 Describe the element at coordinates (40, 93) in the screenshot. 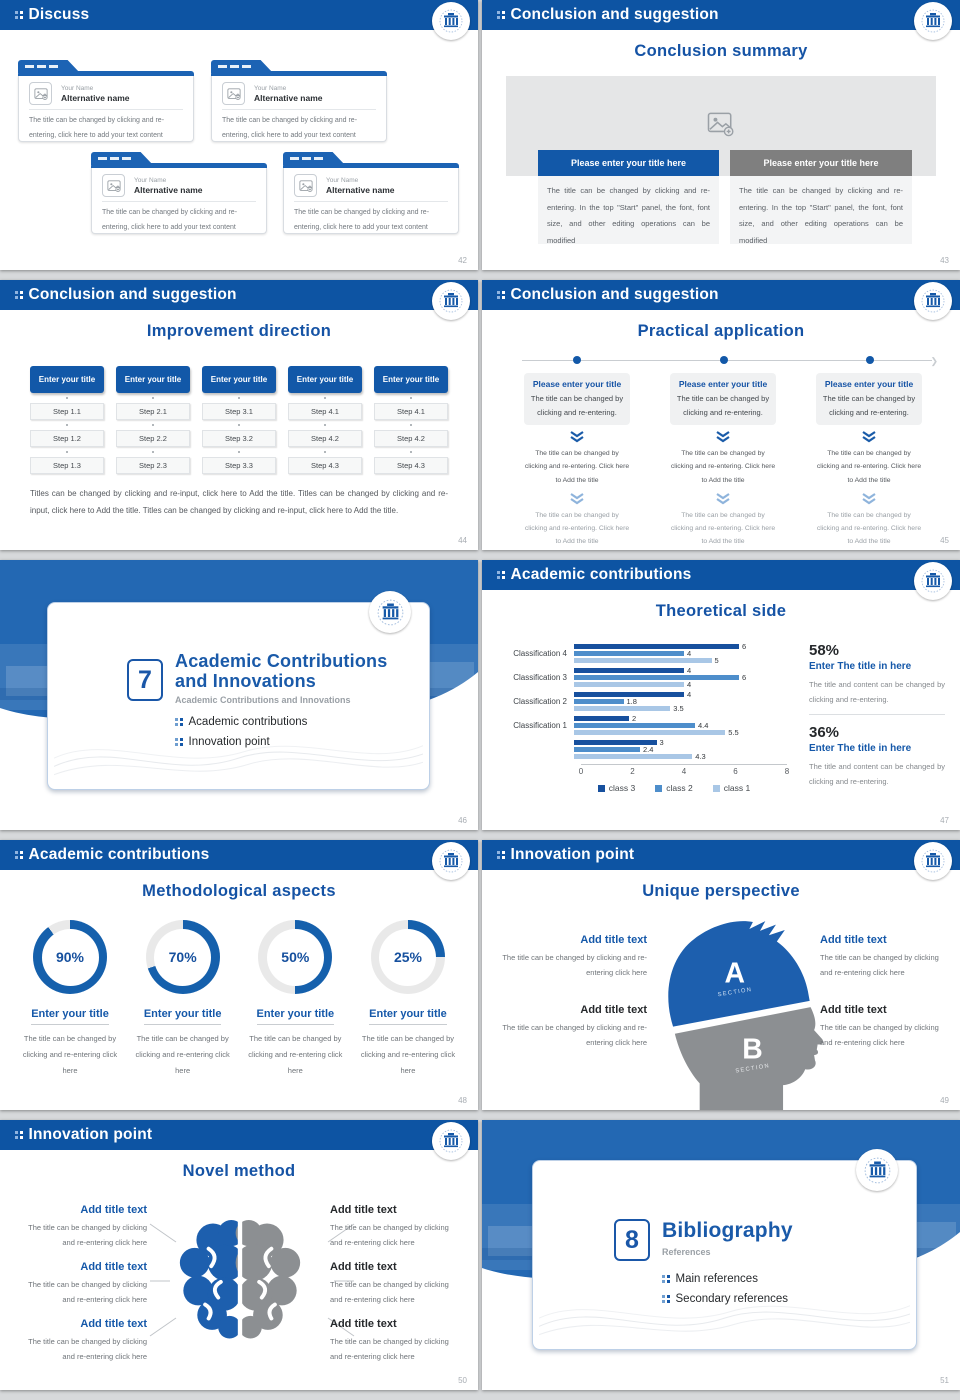

I see `image-placeholder-icon` at that location.